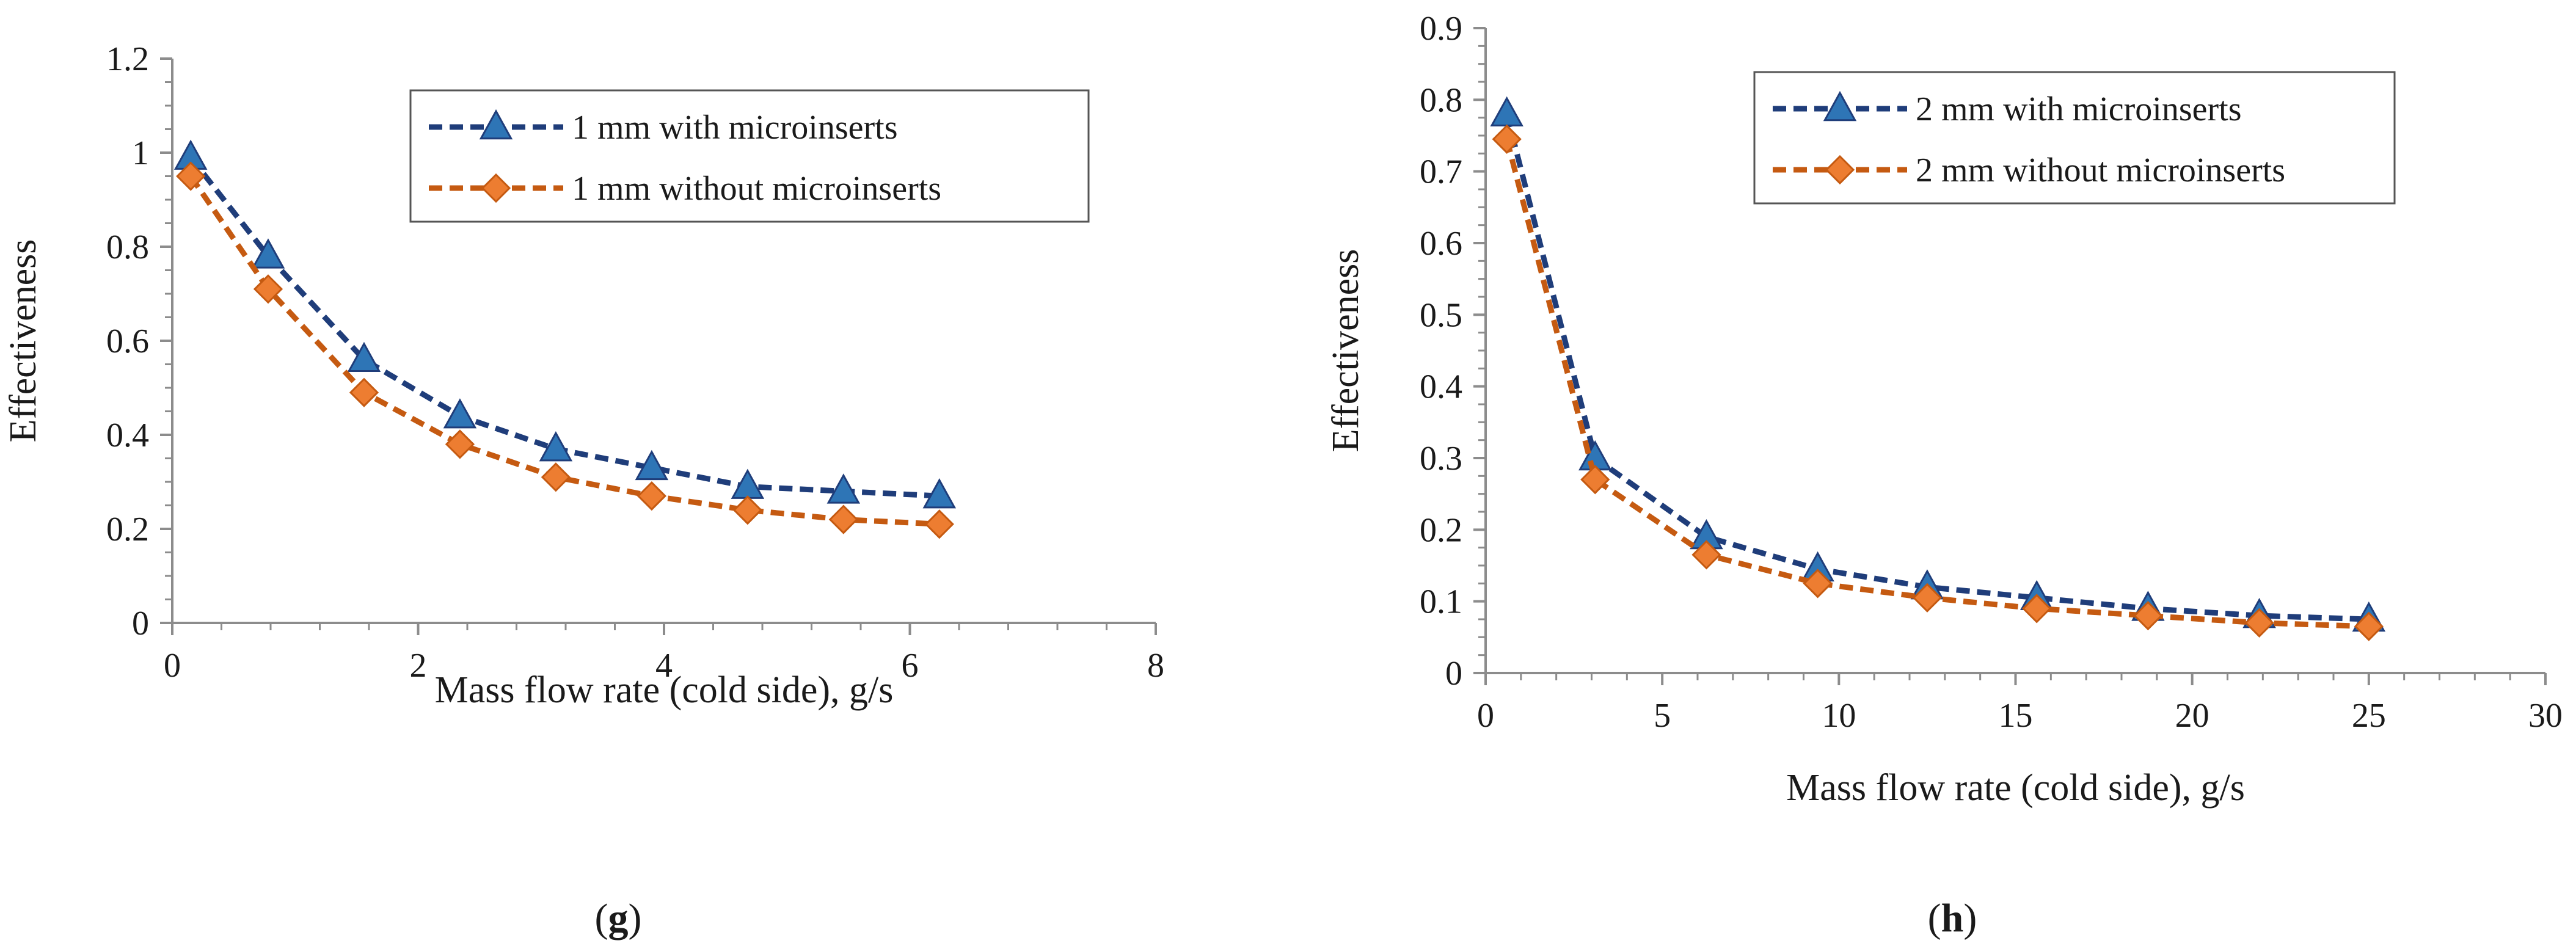 This screenshot has height=946, width=2576. What do you see at coordinates (1441, 602) in the screenshot?
I see `y-tick-label: 0.1` at bounding box center [1441, 602].